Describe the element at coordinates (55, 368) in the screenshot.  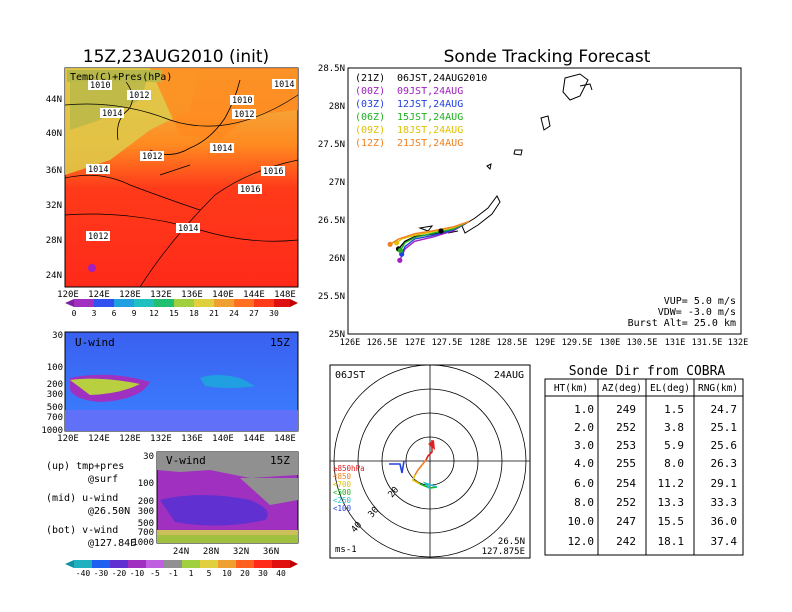
I see `p-tick: 100` at that location.